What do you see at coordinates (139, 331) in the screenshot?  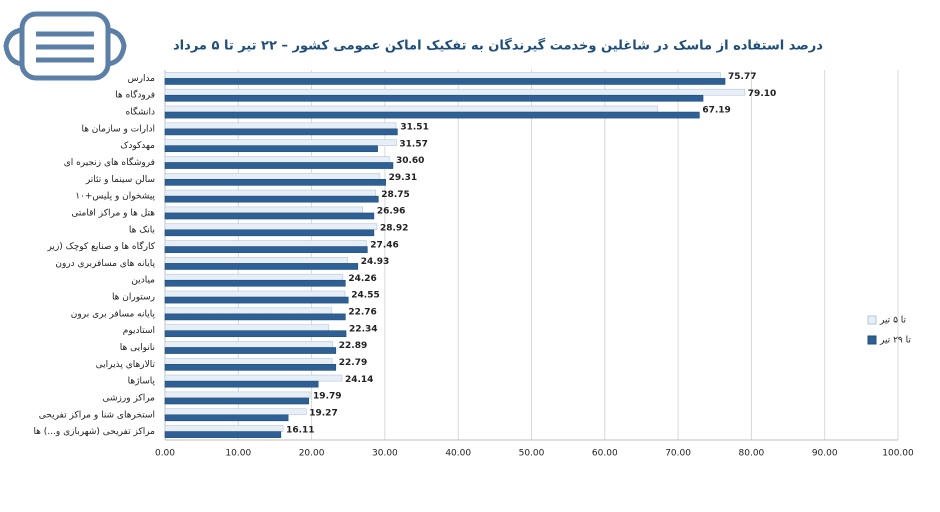 I see `y-tick-label: استادیوم` at bounding box center [139, 331].